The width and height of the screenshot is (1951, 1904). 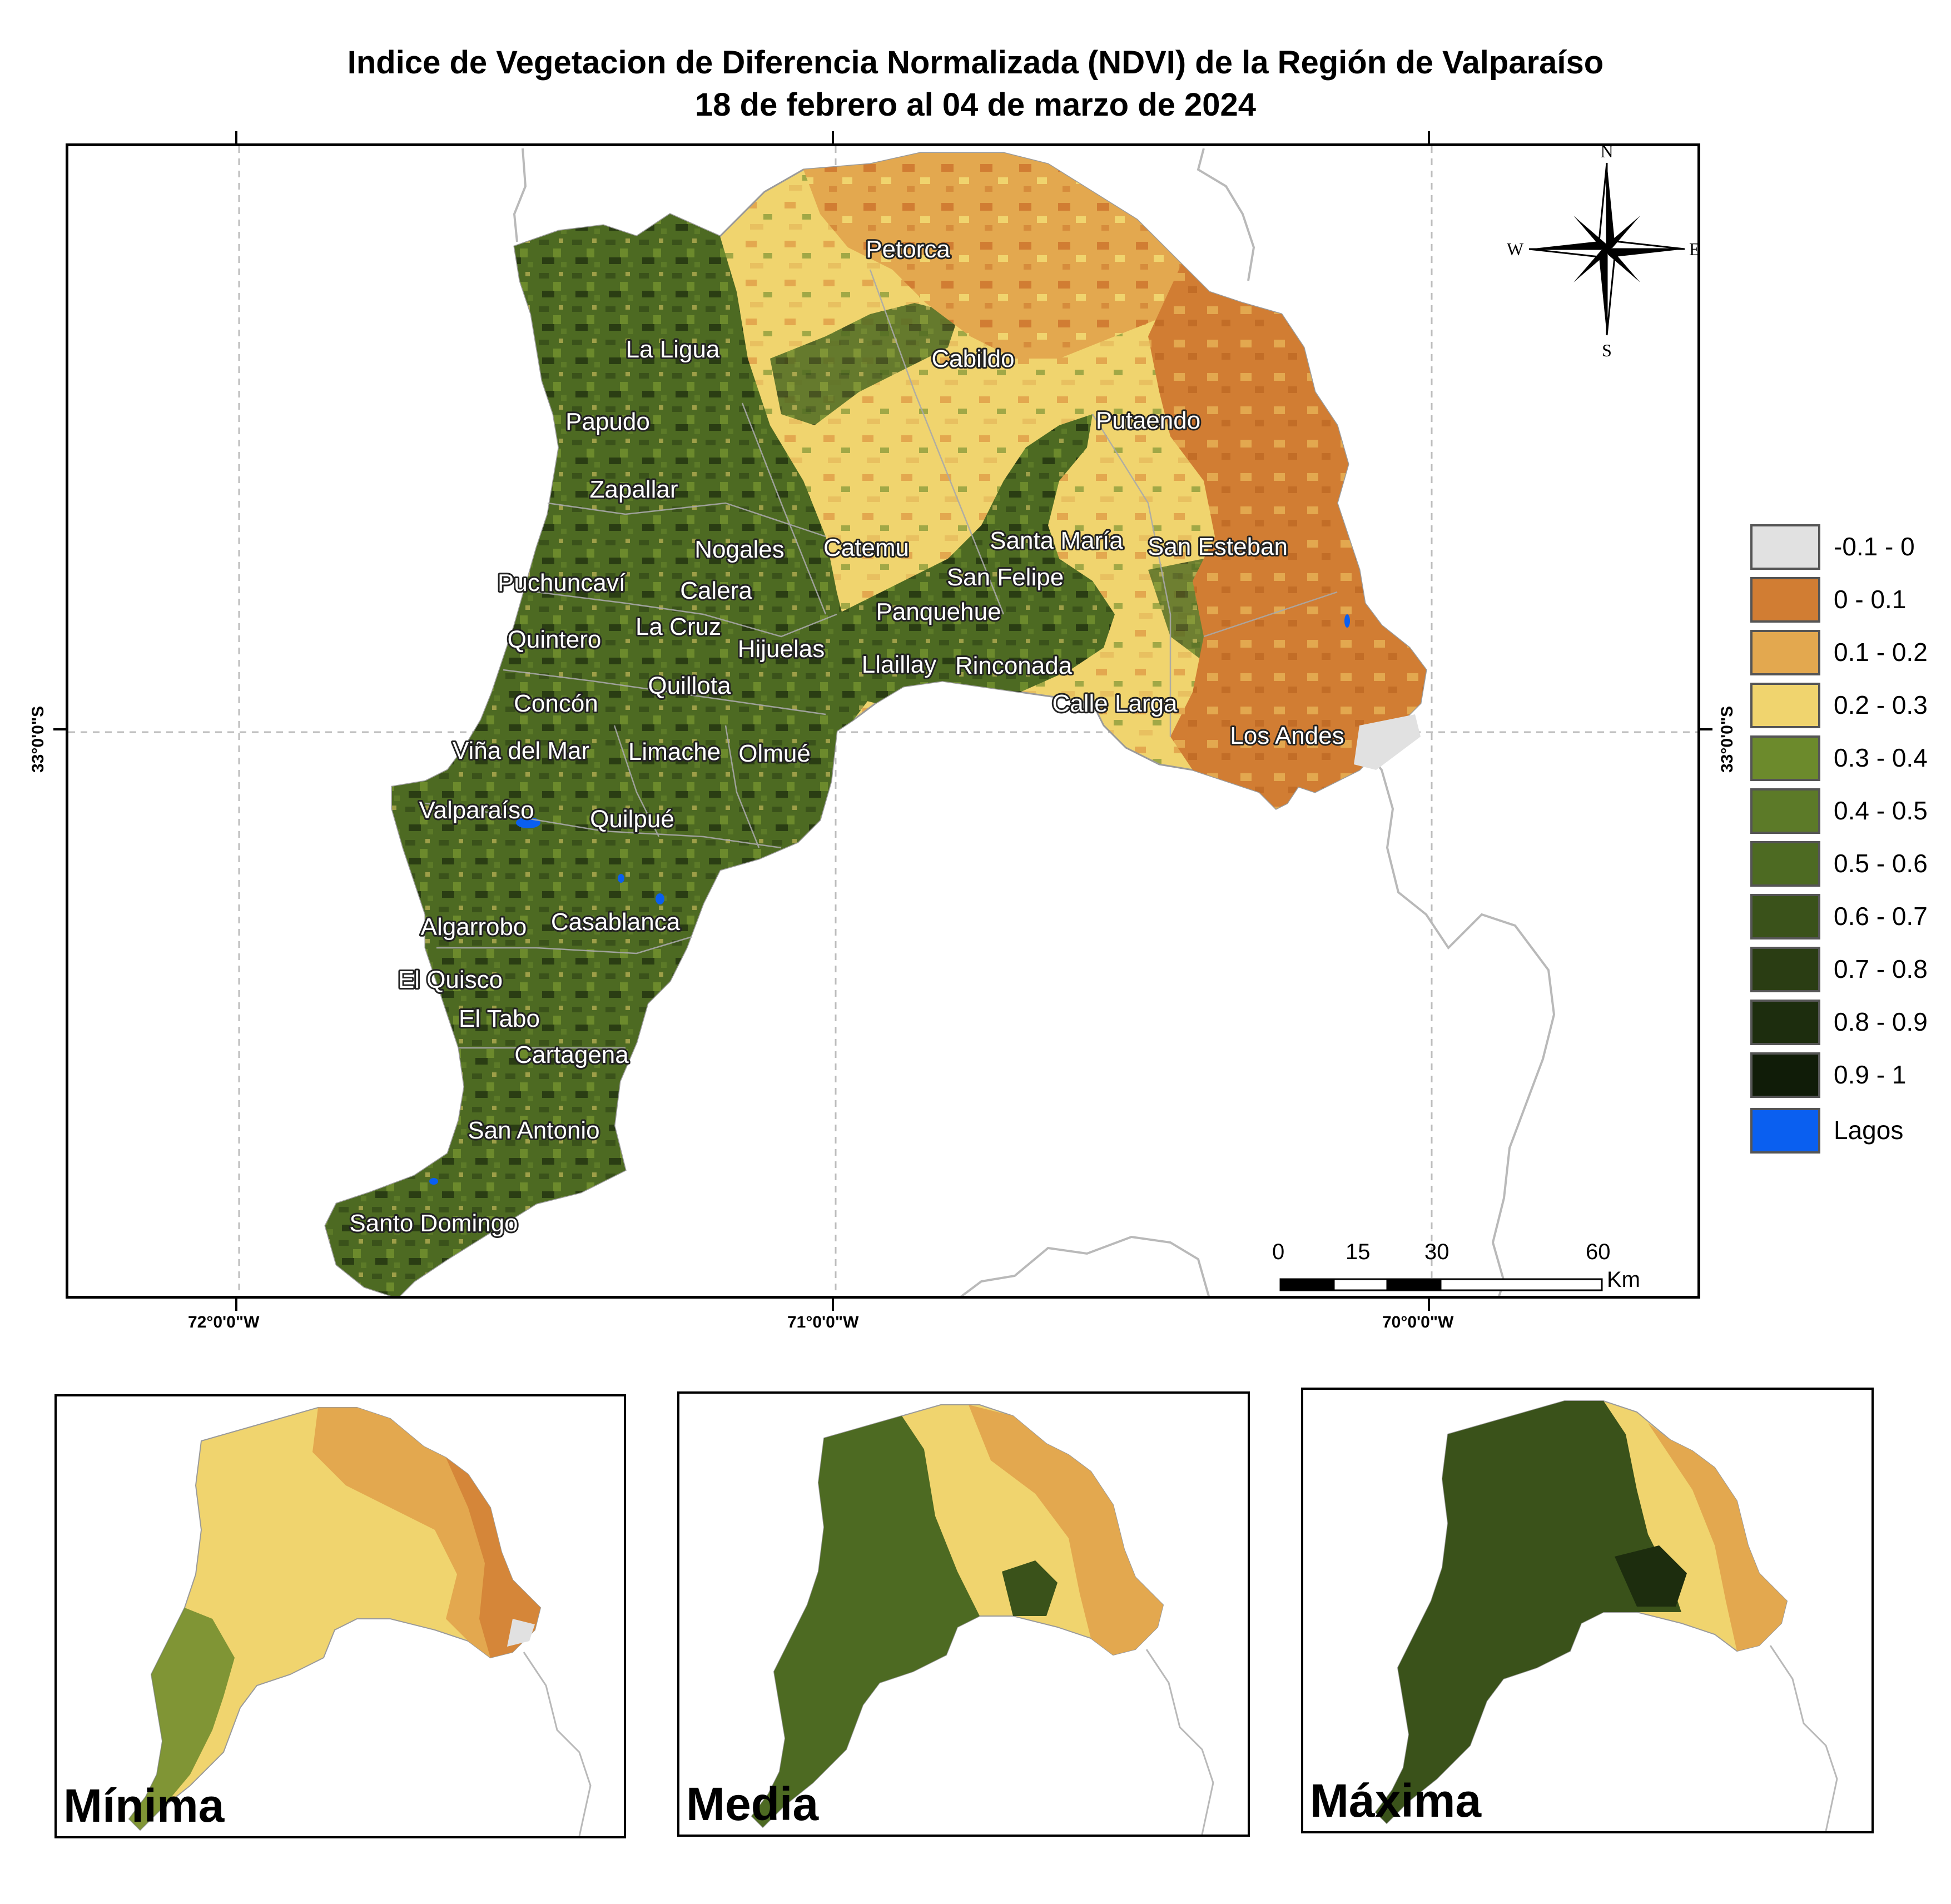 I want to click on inset-media-map, so click(x=982, y=1619).